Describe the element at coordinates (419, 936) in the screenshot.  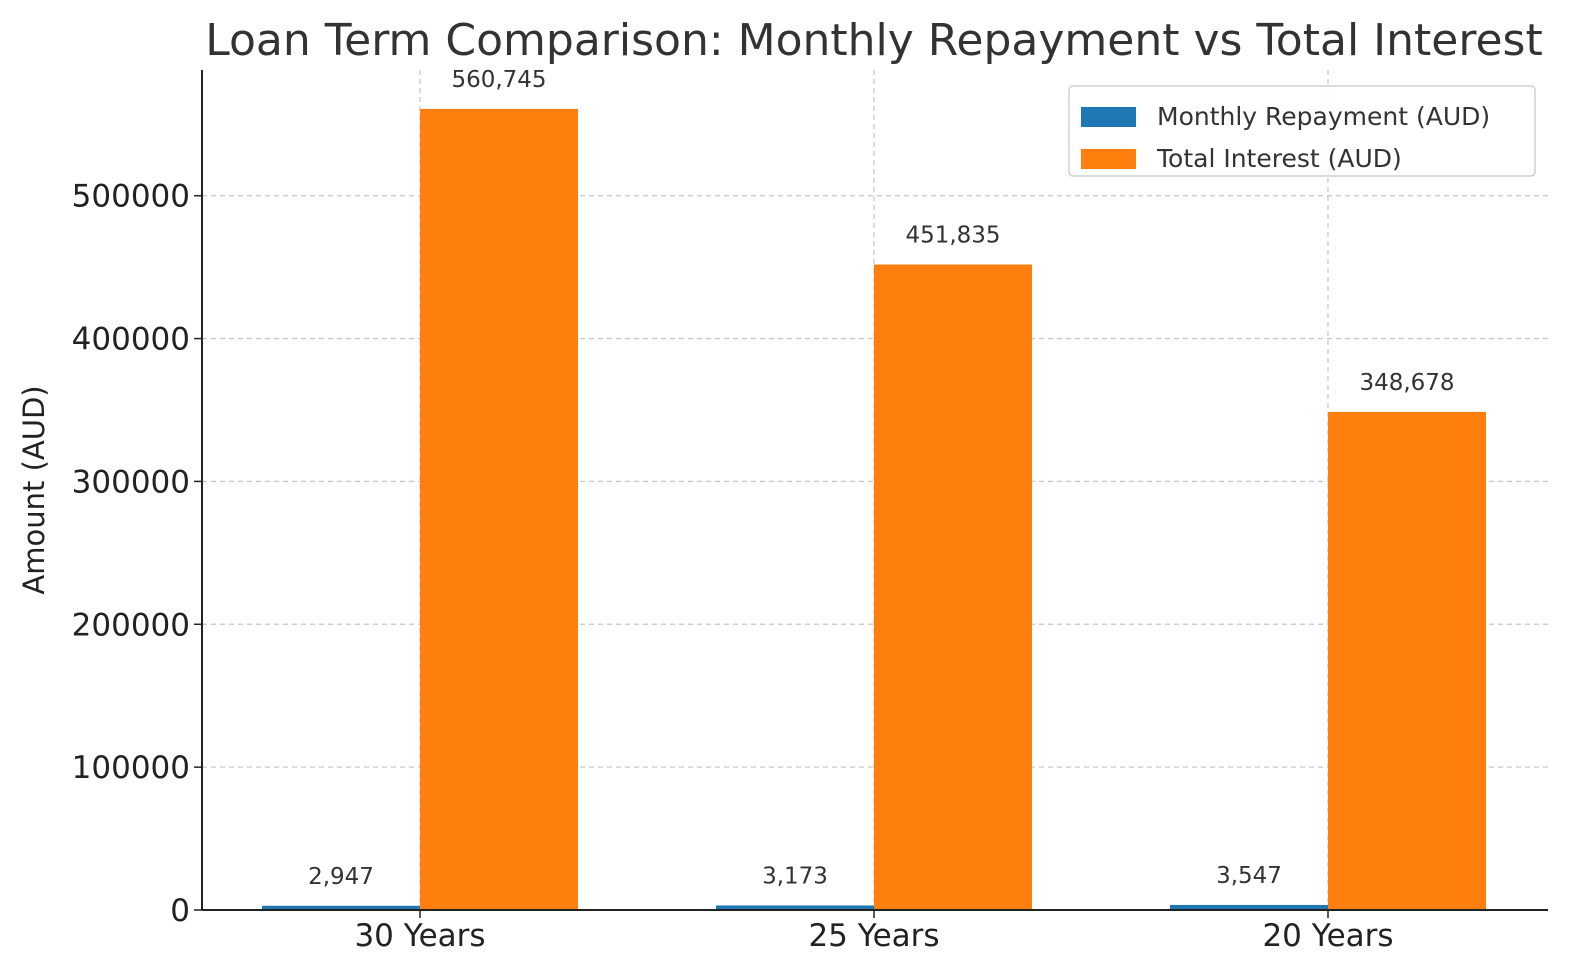
I see `x-tick-label: 30 Years` at that location.